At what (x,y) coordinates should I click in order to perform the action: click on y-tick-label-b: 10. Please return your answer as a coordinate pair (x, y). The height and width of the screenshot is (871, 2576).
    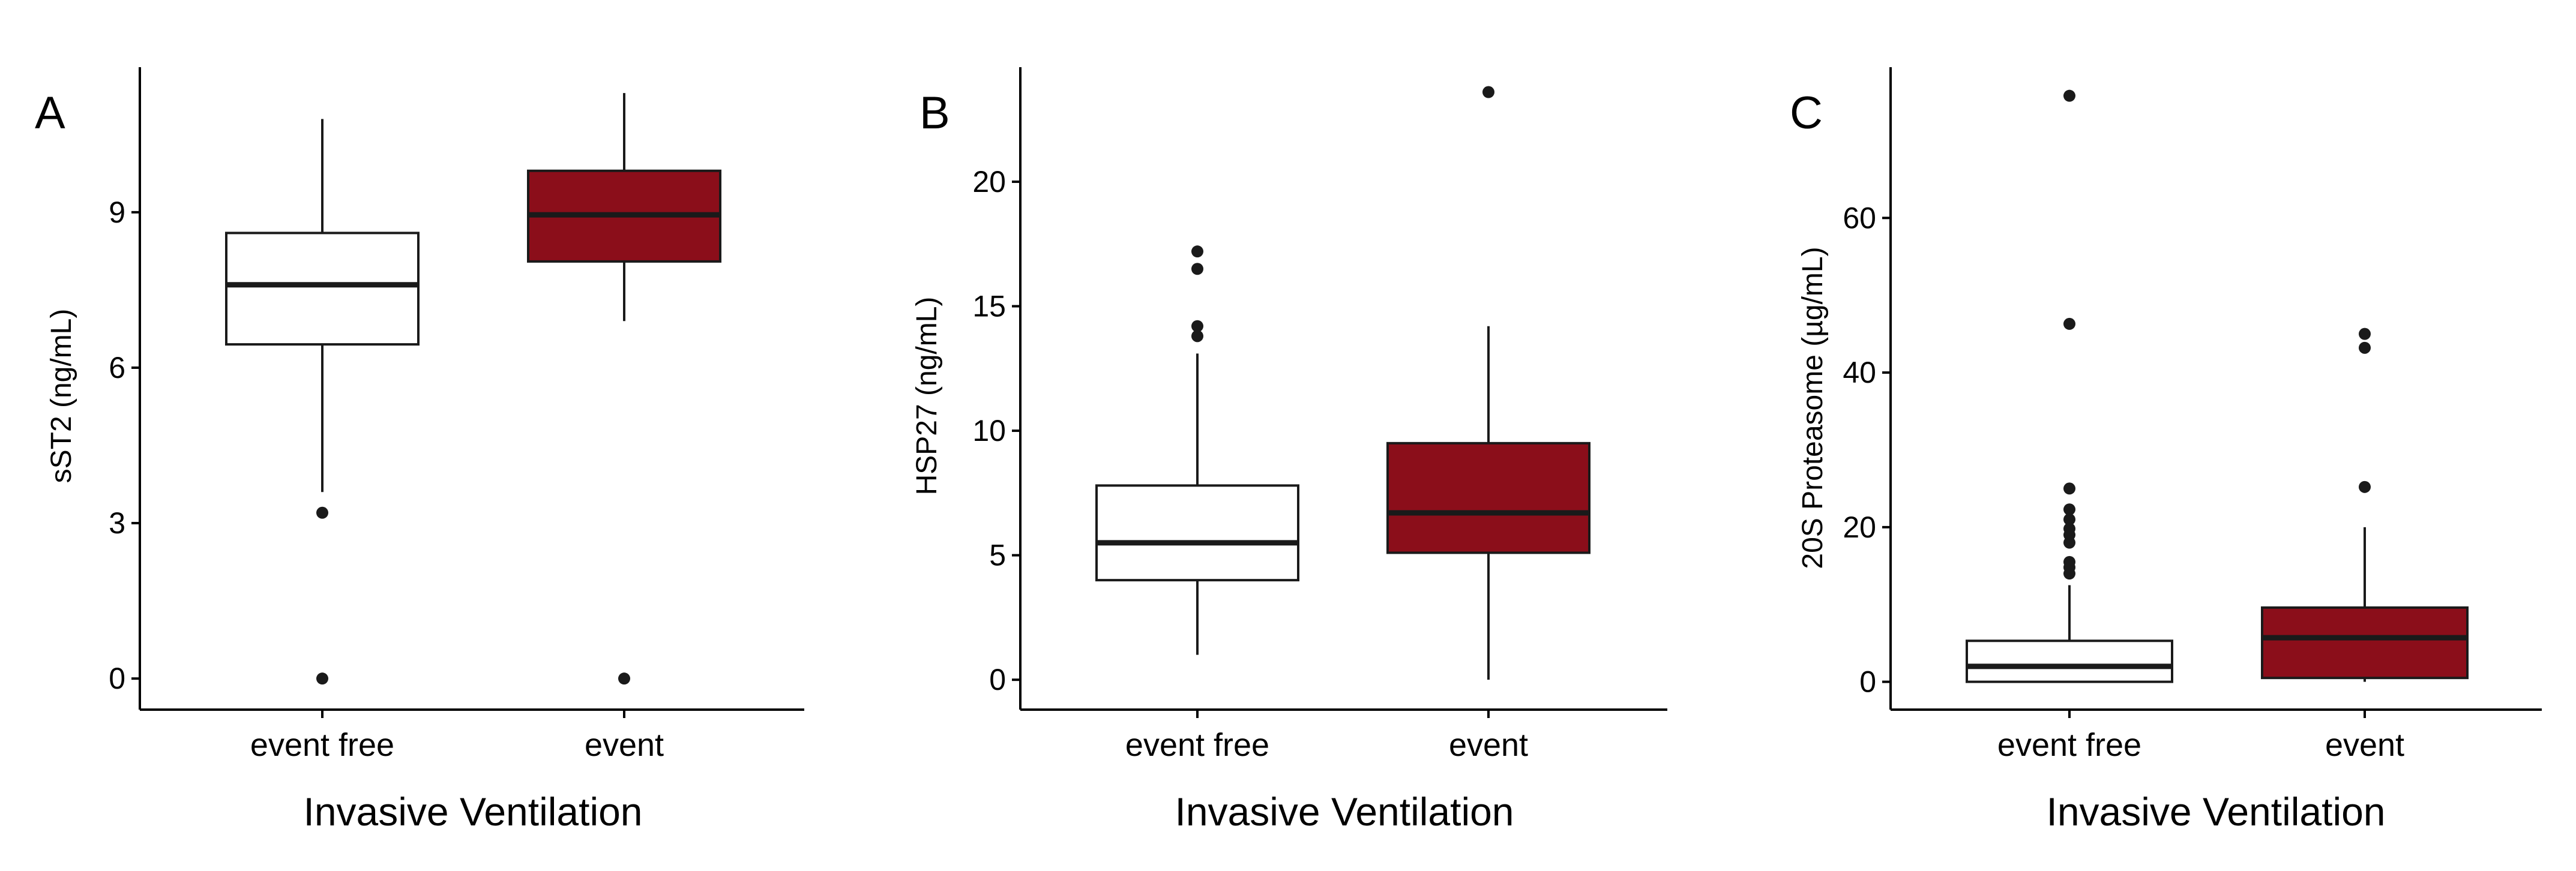
    Looking at the image, I should click on (989, 430).